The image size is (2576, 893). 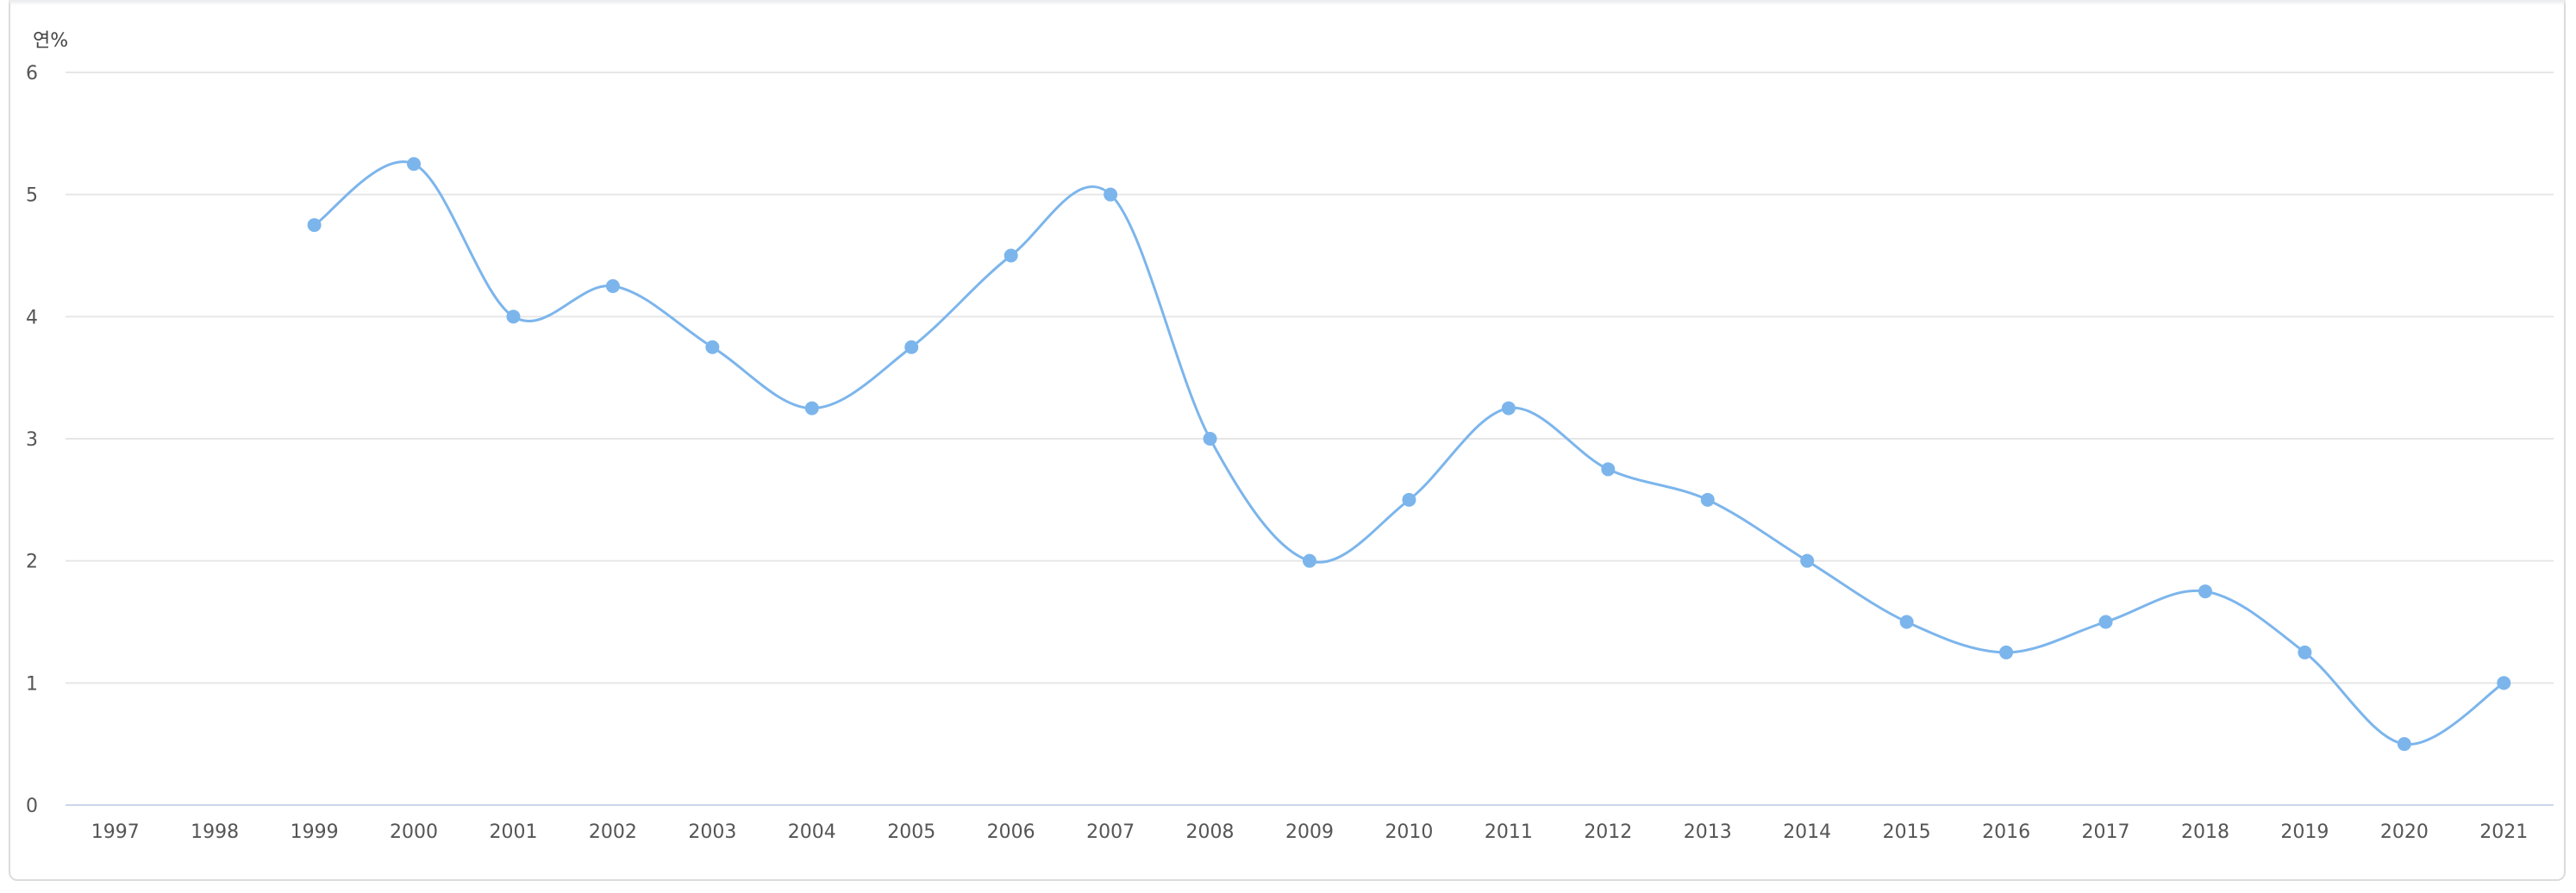 What do you see at coordinates (2205, 832) in the screenshot?
I see `x-tick-label: 2018` at bounding box center [2205, 832].